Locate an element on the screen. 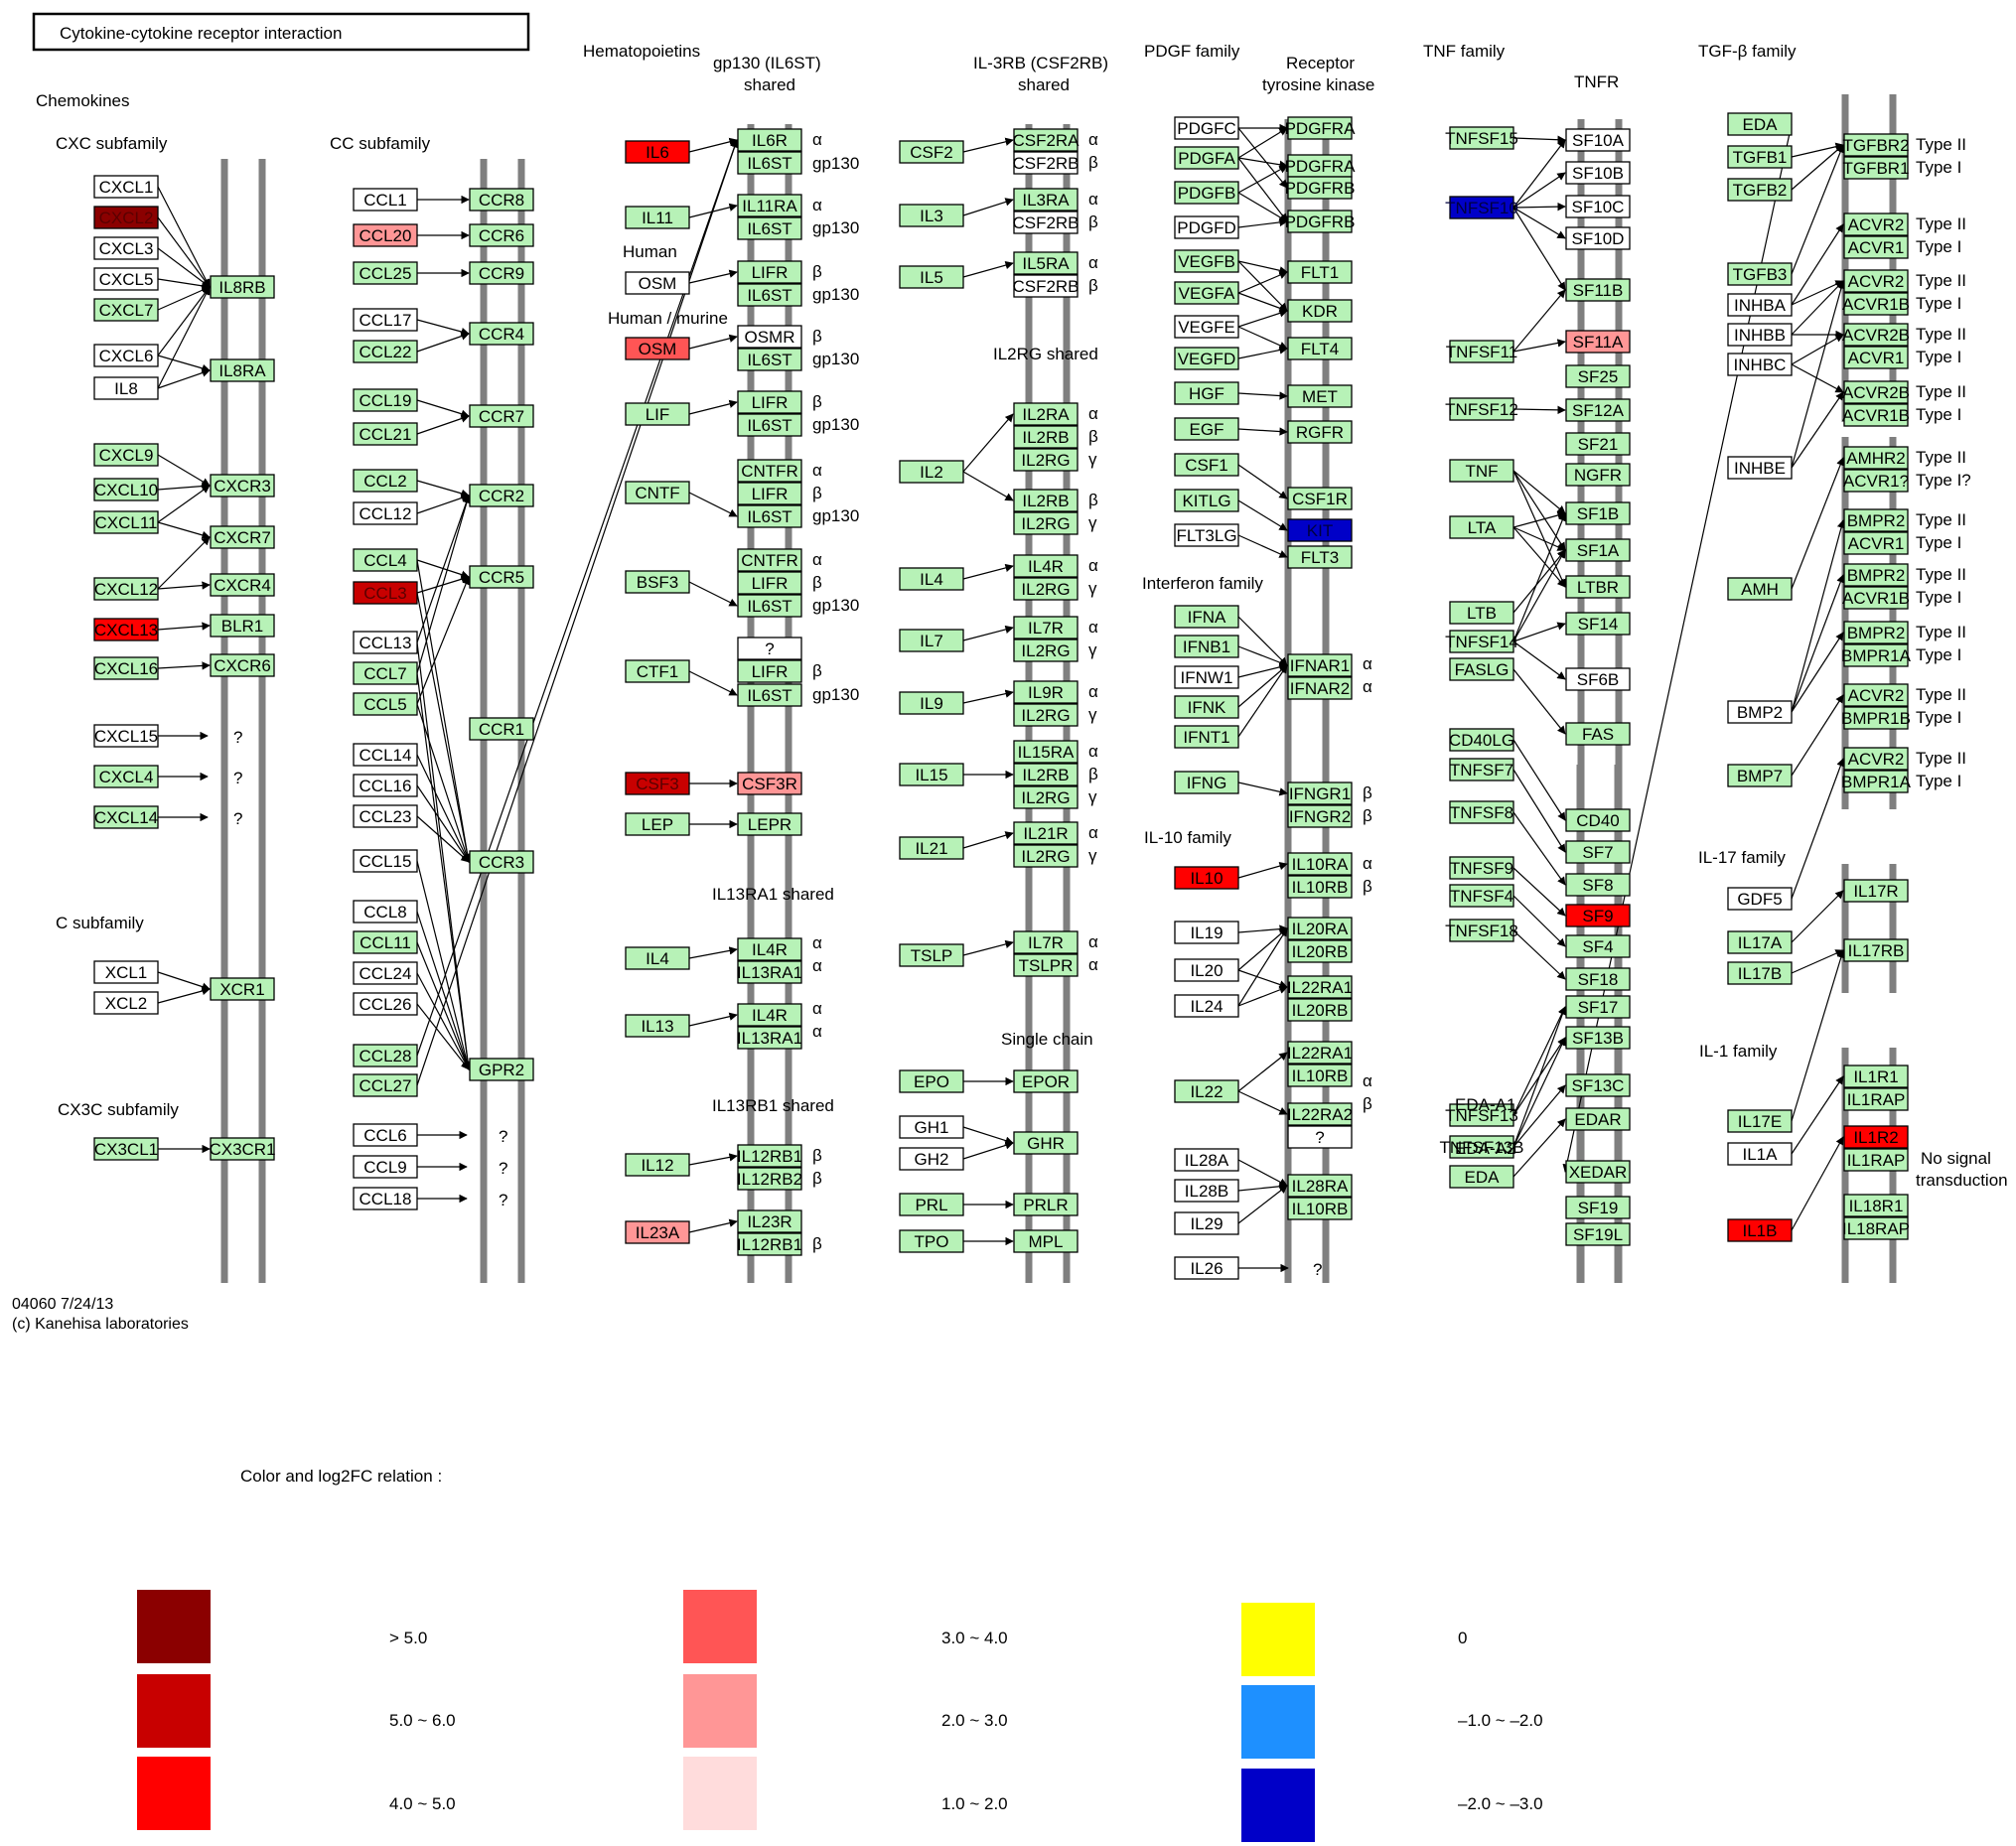 The image size is (2016, 1846). ligand-lep-55: LEP is located at coordinates (657, 824).